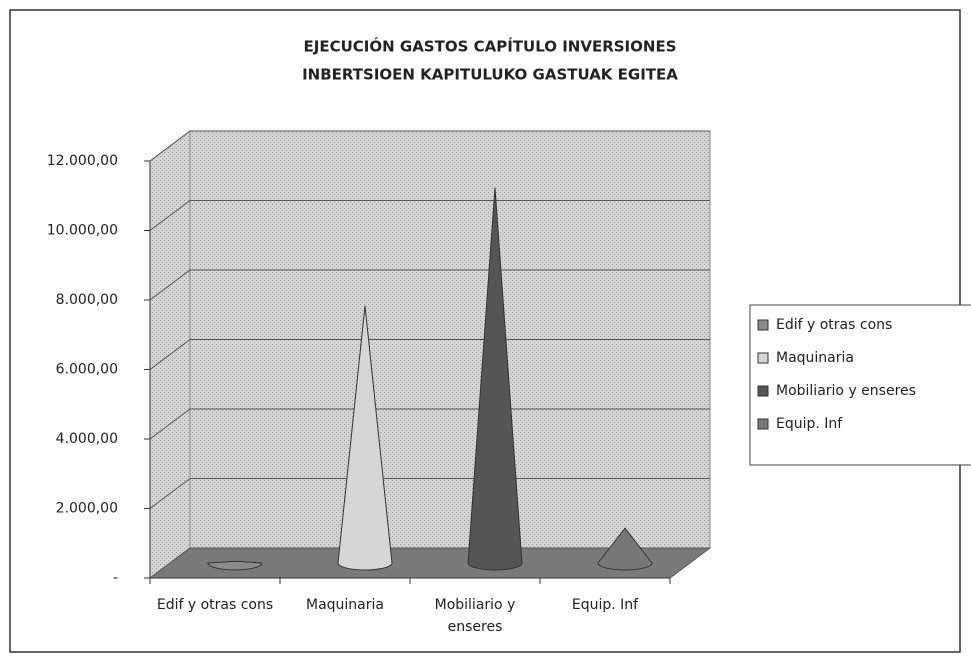  What do you see at coordinates (87, 509) in the screenshot?
I see `y-tick-label: 2.000,00` at bounding box center [87, 509].